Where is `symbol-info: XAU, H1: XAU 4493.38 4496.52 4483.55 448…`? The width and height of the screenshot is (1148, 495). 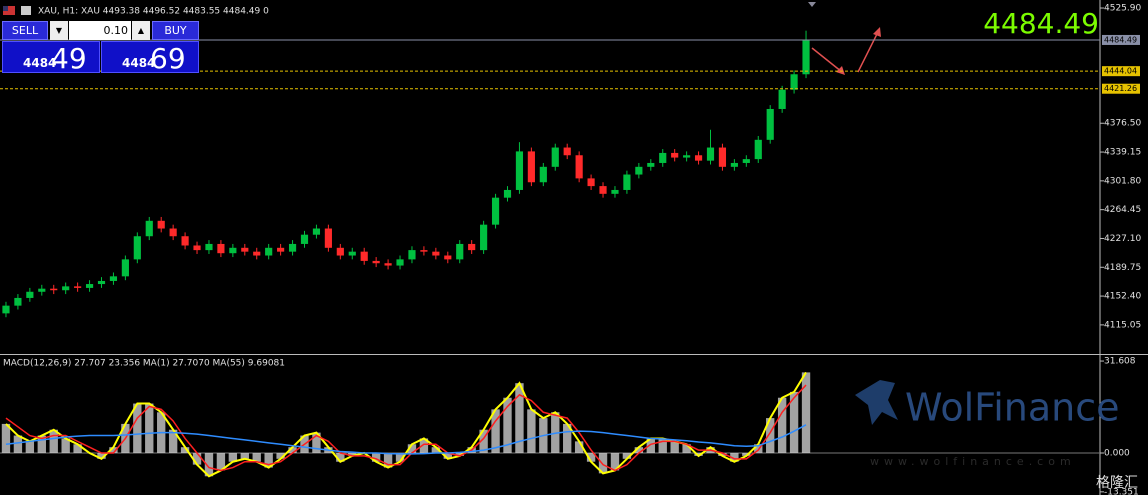 symbol-info: XAU, H1: XAU 4493.38 4496.52 4483.55 448… is located at coordinates (153, 12).